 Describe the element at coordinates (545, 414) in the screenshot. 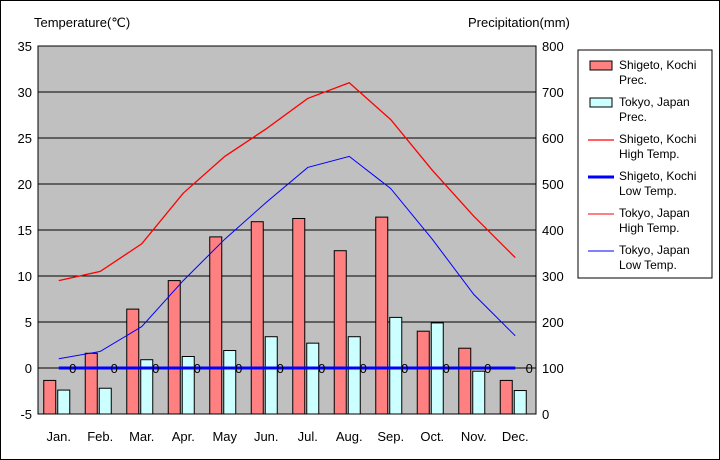

I see `right-tick-label: 0` at that location.